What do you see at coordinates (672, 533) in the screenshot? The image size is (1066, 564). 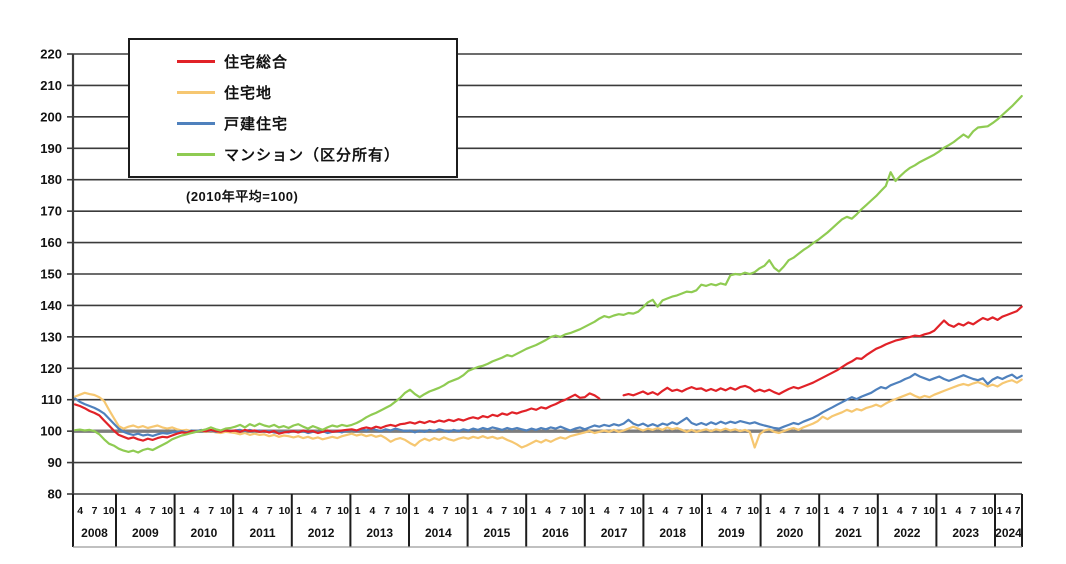 I see `year-label: 2018` at bounding box center [672, 533].